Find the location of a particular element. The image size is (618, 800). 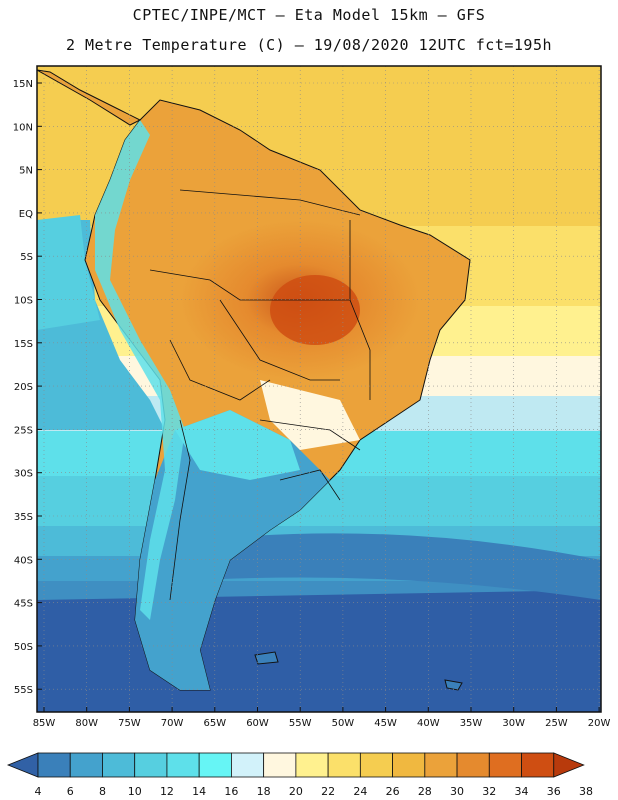

title-line-1: CPTEC/INPE/MCT – Eta Model 15km – GFS is located at coordinates (309, 15).